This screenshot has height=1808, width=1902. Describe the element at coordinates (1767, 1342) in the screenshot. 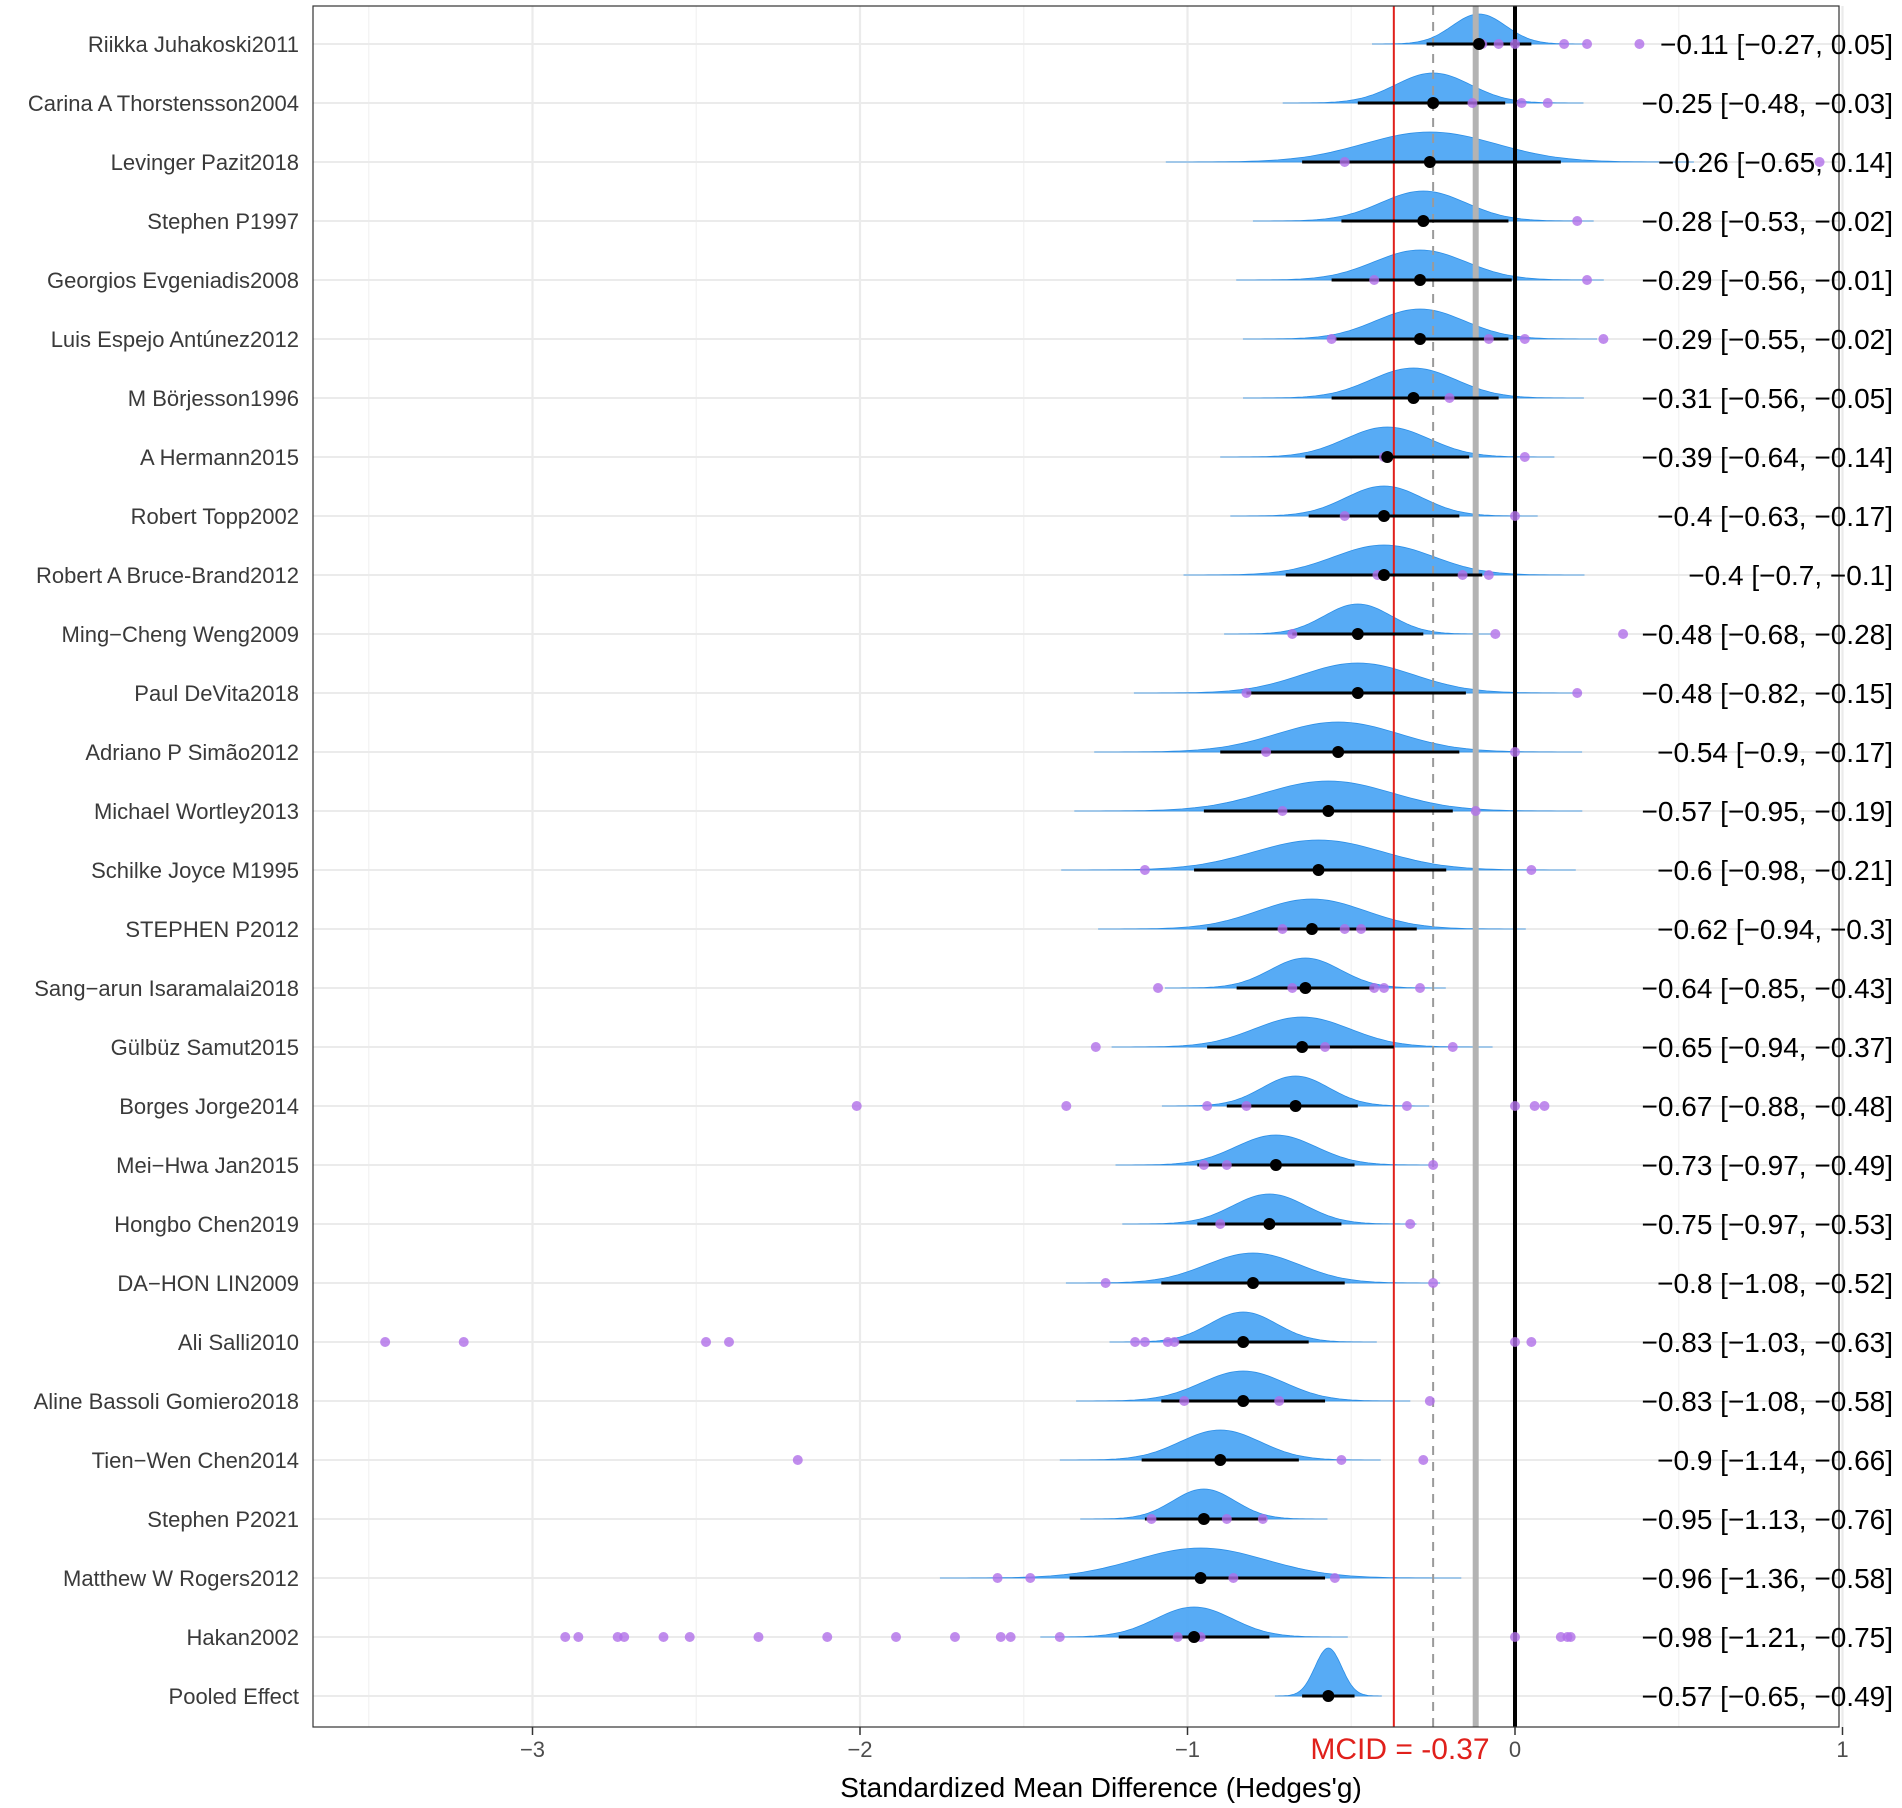

I see `estimate-label: −0.83 [−1.03, −0.63]` at that location.